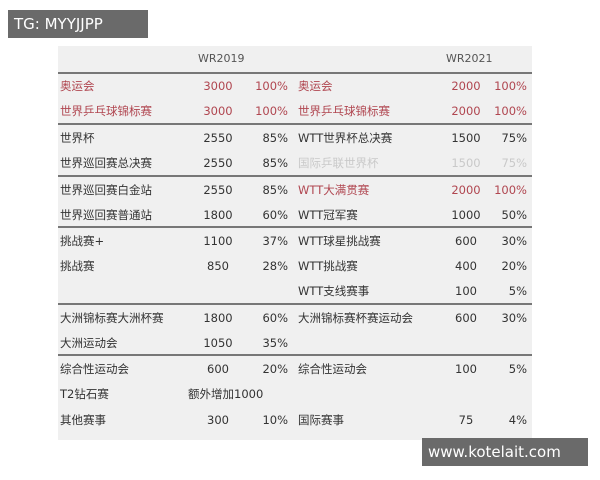 This screenshot has width=600, height=480. What do you see at coordinates (106, 190) in the screenshot?
I see `event-2019: 世界巡回赛白金站` at bounding box center [106, 190].